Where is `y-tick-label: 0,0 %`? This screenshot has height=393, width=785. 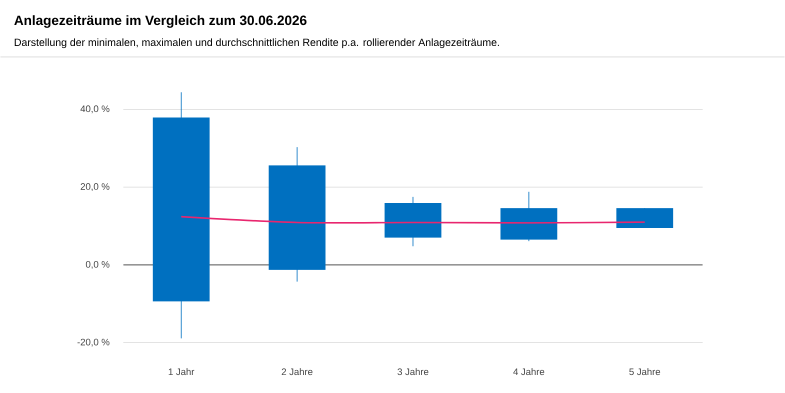
y-tick-label: 0,0 % is located at coordinates (98, 265).